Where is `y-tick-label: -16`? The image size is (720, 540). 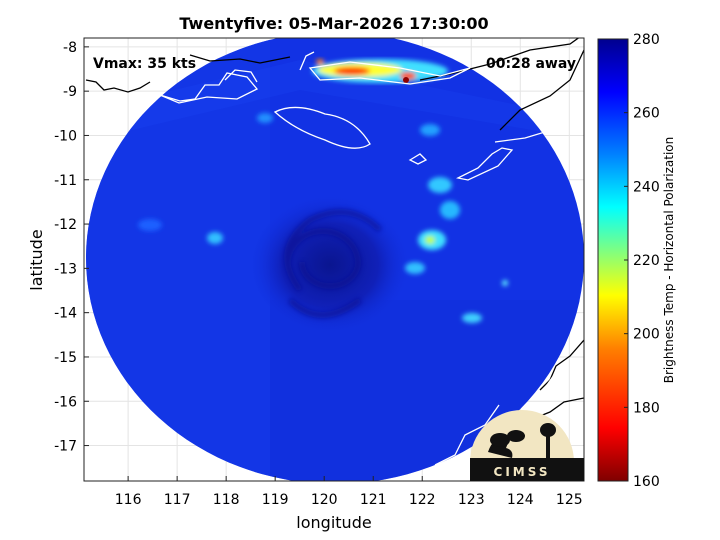
y-tick-label: -16 is located at coordinates (65, 402).